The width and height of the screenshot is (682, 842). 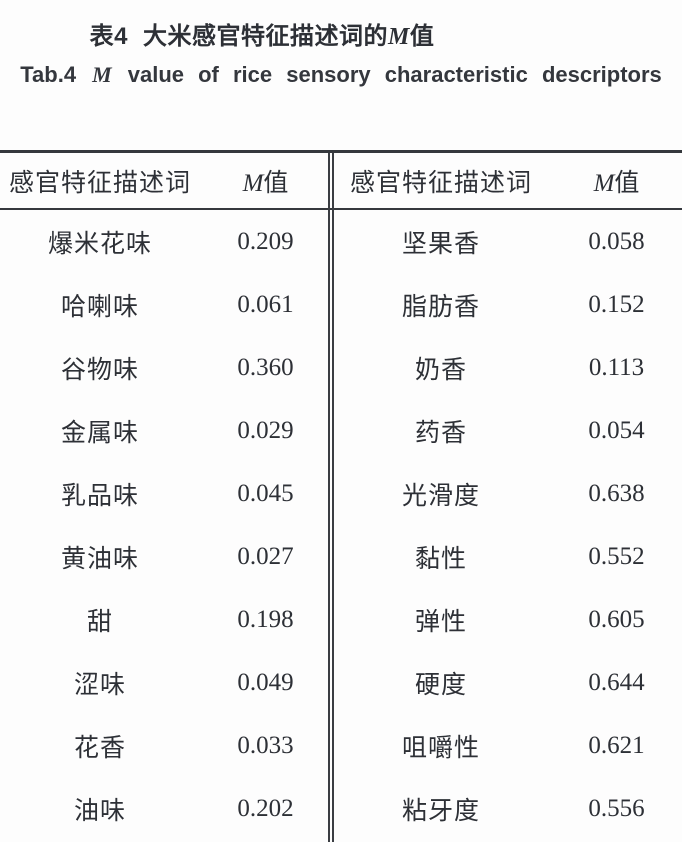 I want to click on table-row: 花香 0.033 咀嚼性 0.621, so click(x=341, y=745).